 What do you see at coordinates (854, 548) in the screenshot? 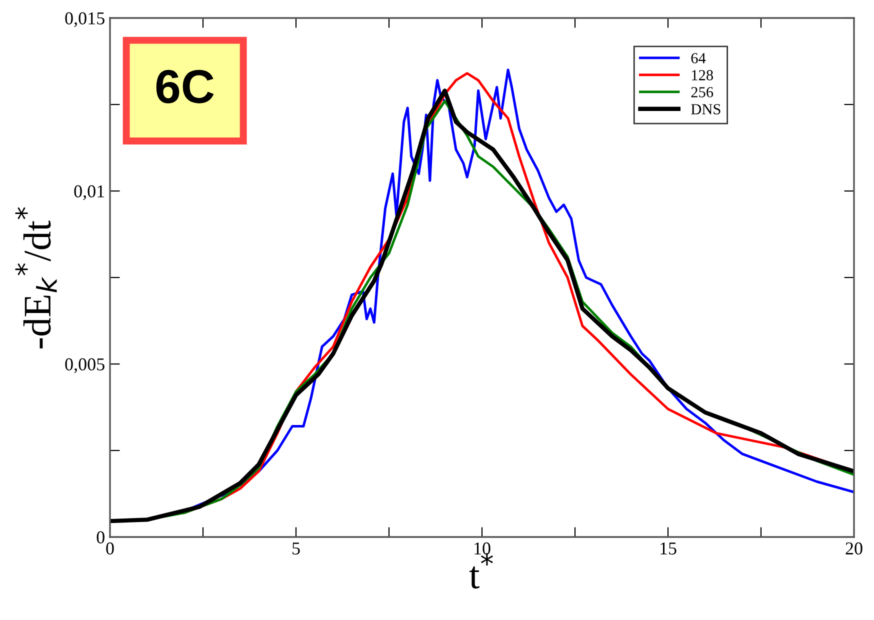
I see `x-tick-label: 20` at bounding box center [854, 548].